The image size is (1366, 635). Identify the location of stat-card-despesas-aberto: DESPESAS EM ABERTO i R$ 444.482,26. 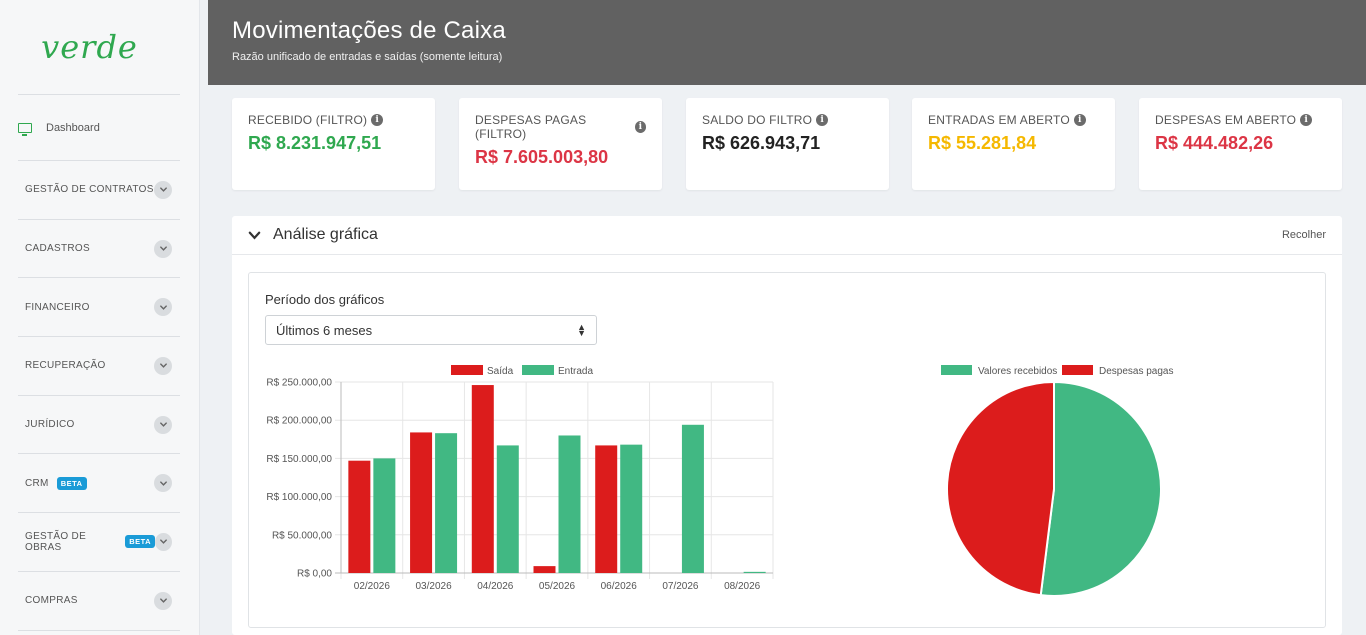
(1240, 144).